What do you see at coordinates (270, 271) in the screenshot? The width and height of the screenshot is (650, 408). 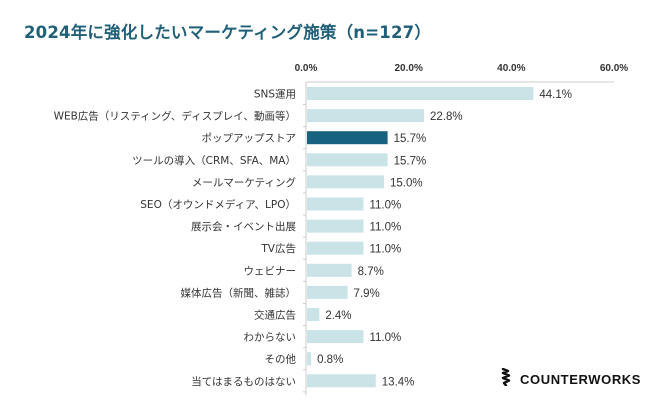 I see `category-label: ウェビナー` at bounding box center [270, 271].